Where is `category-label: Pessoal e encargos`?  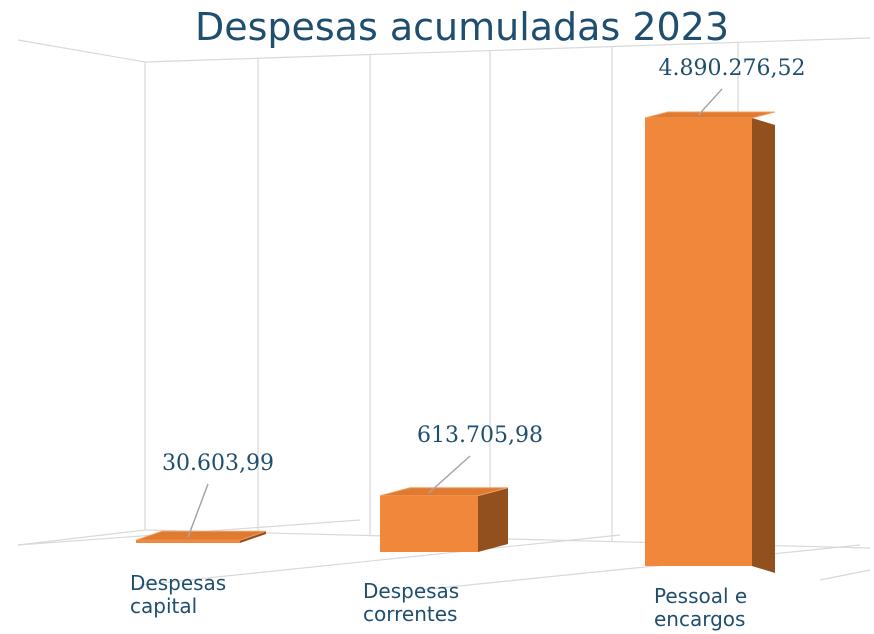 category-label: Pessoal e encargos is located at coordinates (701, 607).